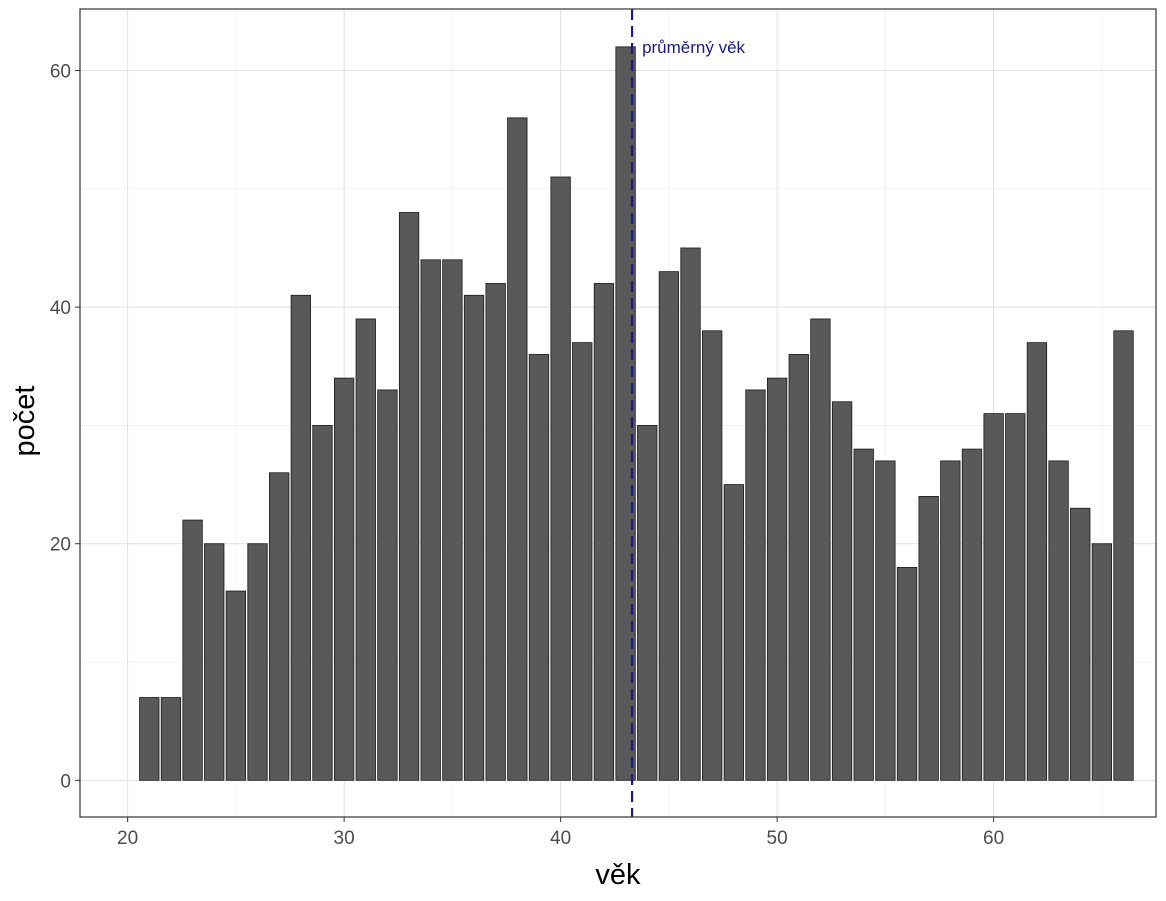  What do you see at coordinates (618, 875) in the screenshot?
I see `x-axis-title: věk` at bounding box center [618, 875].